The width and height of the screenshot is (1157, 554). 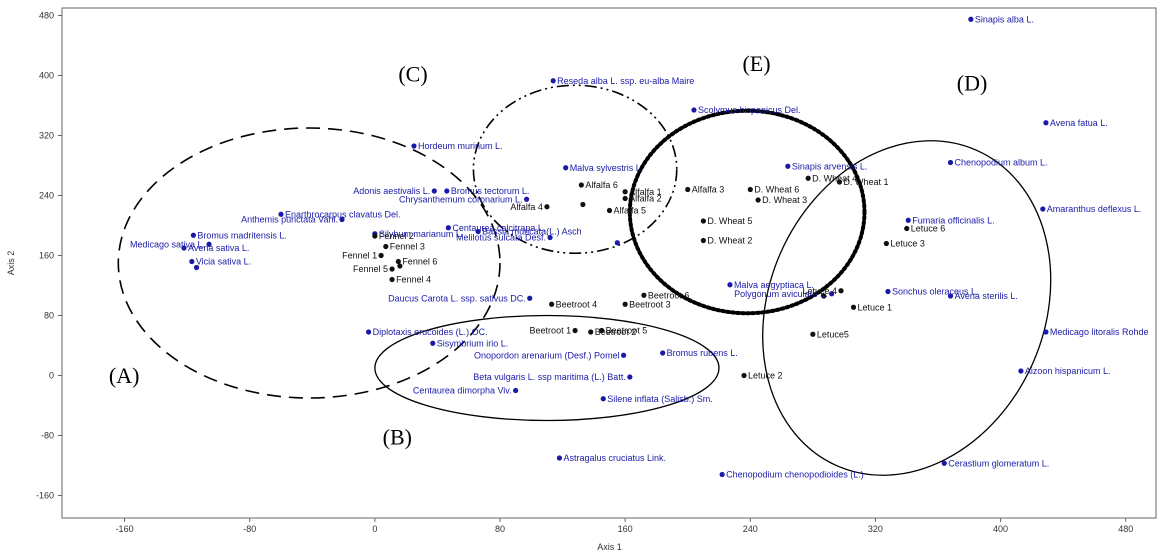 What do you see at coordinates (875, 307) in the screenshot?
I see `site-label: Letuce 1` at bounding box center [875, 307].